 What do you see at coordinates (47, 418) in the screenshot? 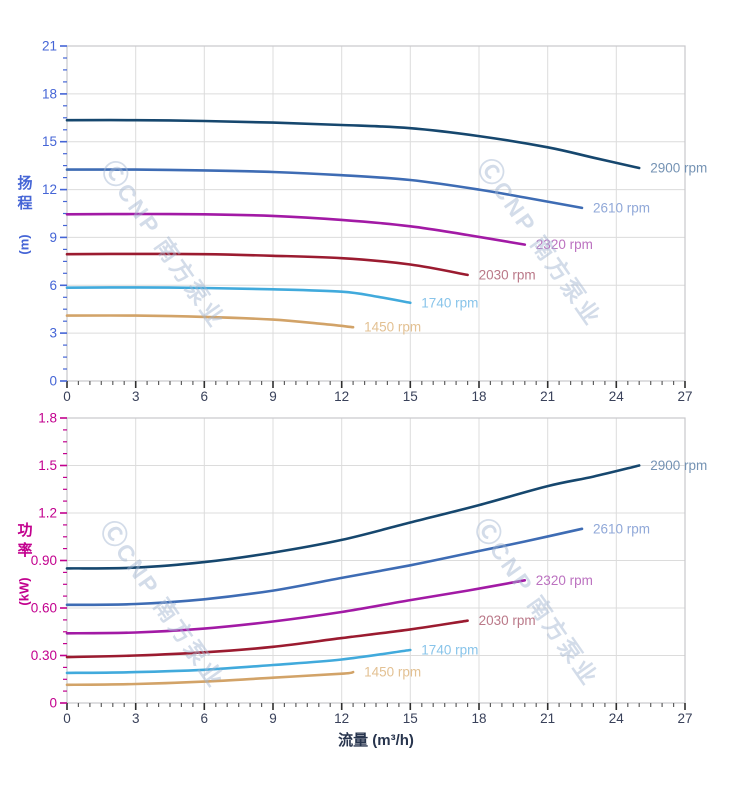
I see `y-tick-label: 1.8` at bounding box center [47, 418].